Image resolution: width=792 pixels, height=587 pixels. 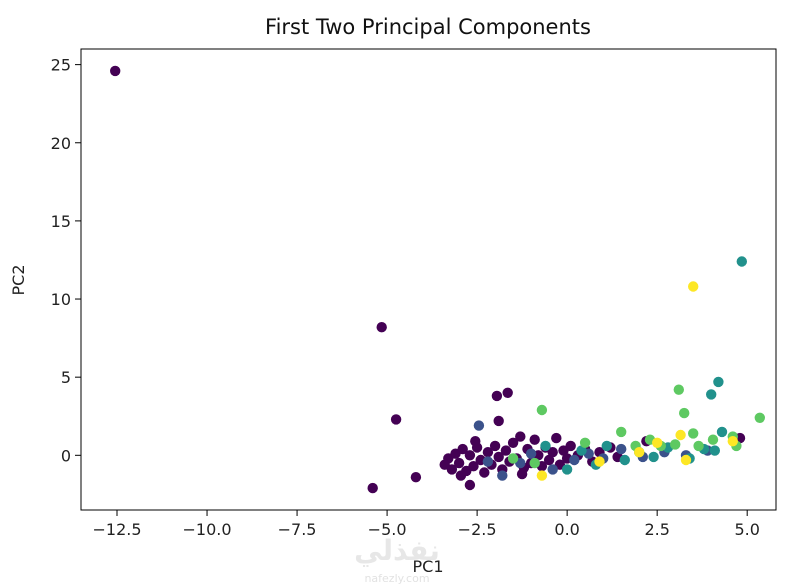 I want to click on x-tick-label: 0.0, so click(x=566, y=529).